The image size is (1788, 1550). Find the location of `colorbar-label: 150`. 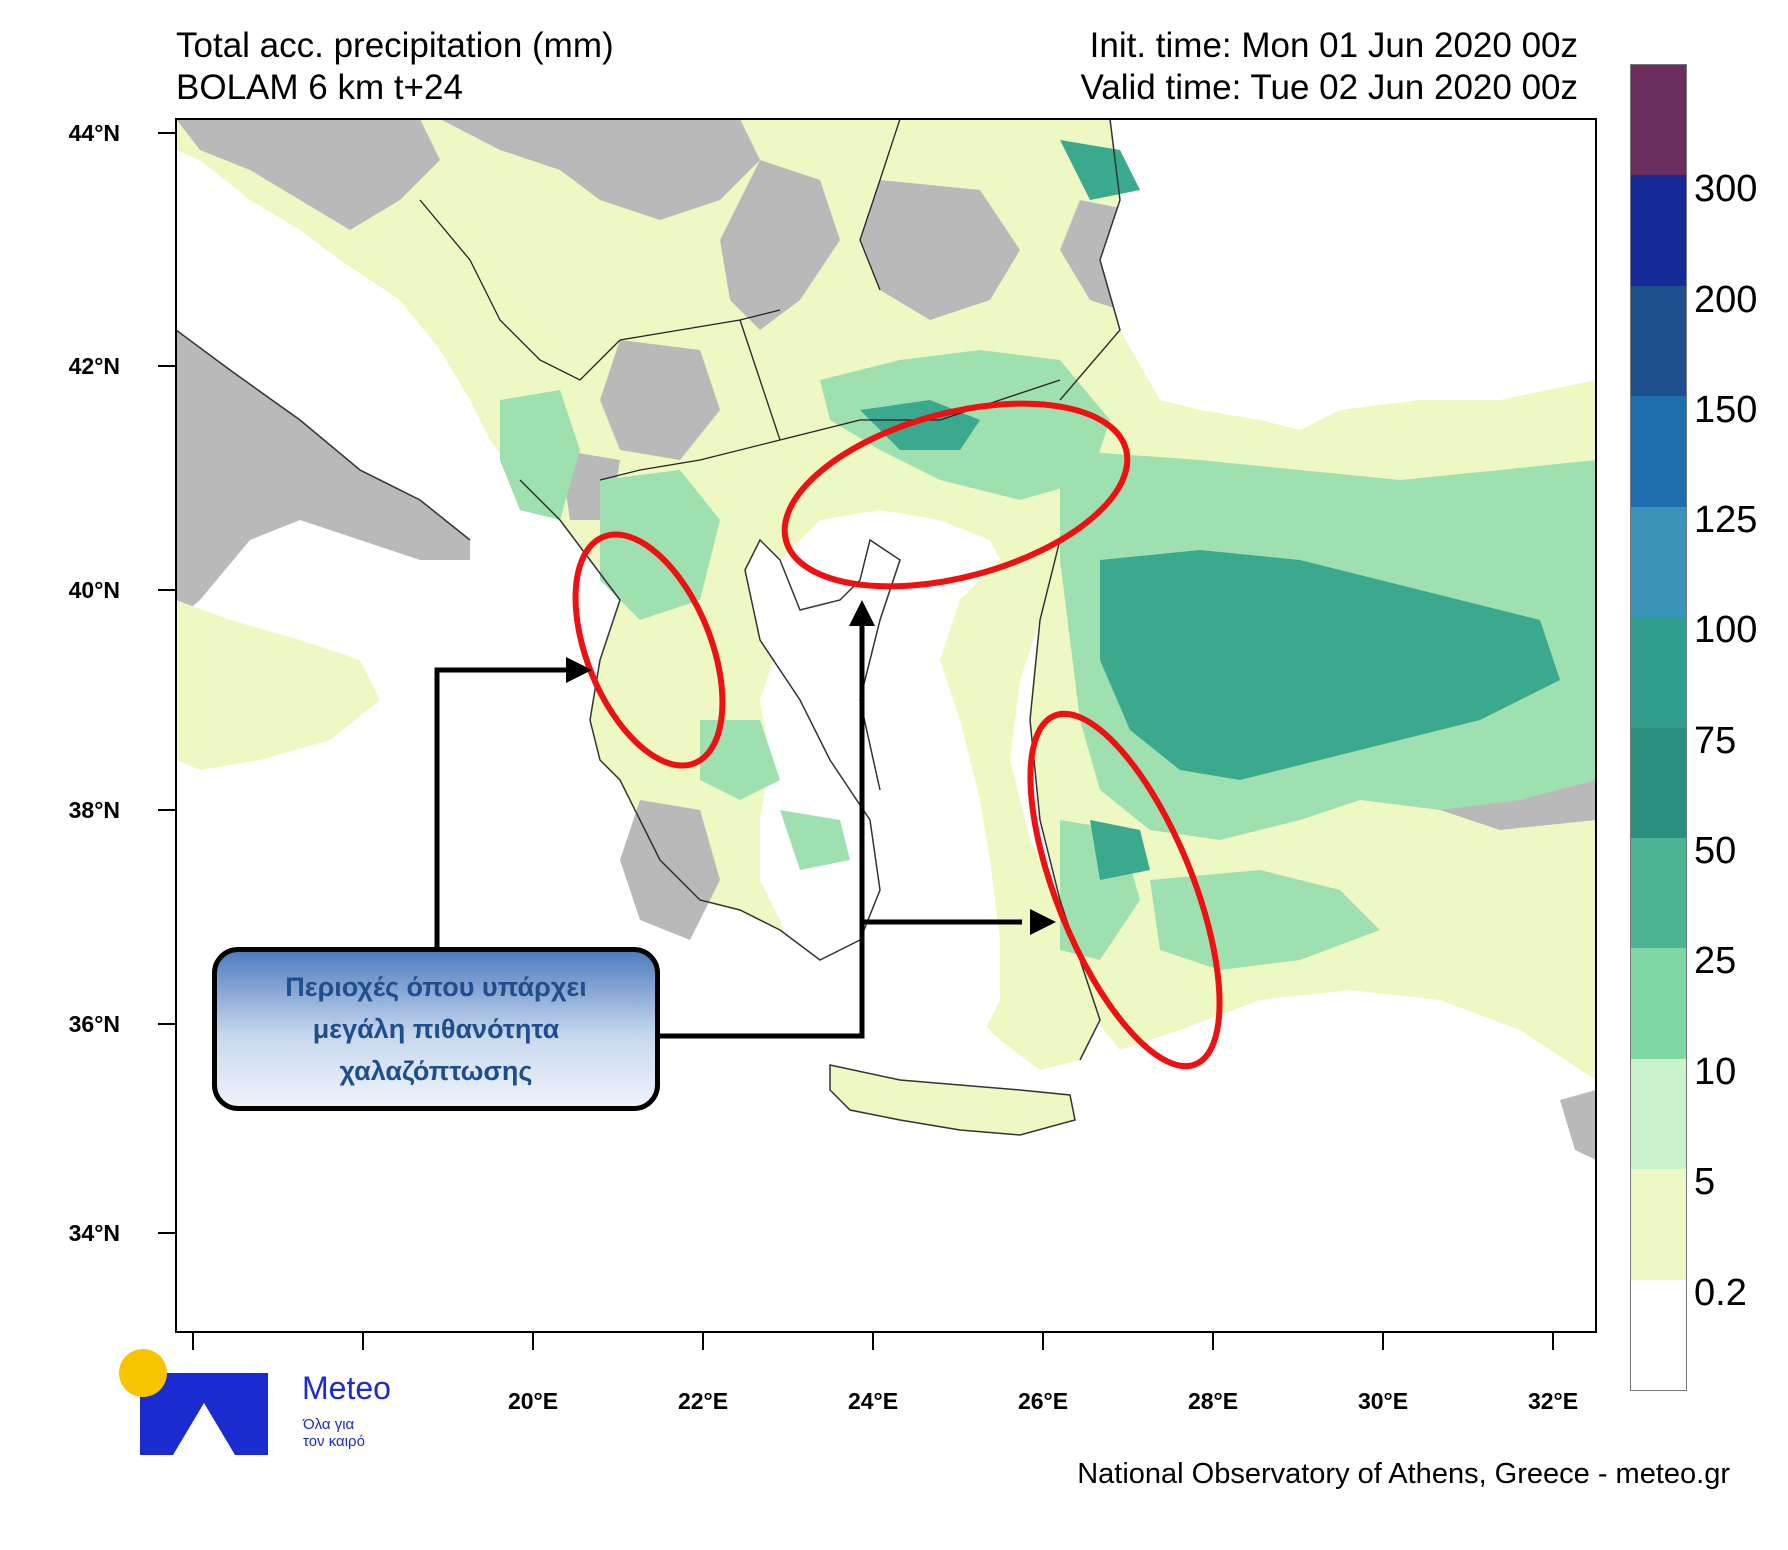

colorbar-label: 150 is located at coordinates (1726, 410).